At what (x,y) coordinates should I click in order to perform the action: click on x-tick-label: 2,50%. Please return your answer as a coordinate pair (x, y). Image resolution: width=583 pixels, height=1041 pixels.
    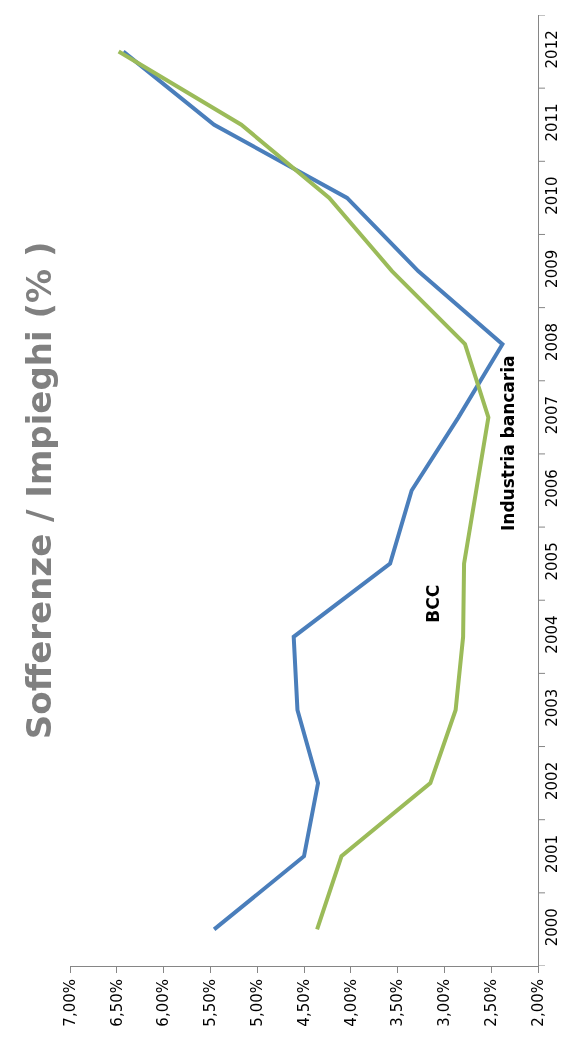
    Looking at the image, I should click on (491, 1003).